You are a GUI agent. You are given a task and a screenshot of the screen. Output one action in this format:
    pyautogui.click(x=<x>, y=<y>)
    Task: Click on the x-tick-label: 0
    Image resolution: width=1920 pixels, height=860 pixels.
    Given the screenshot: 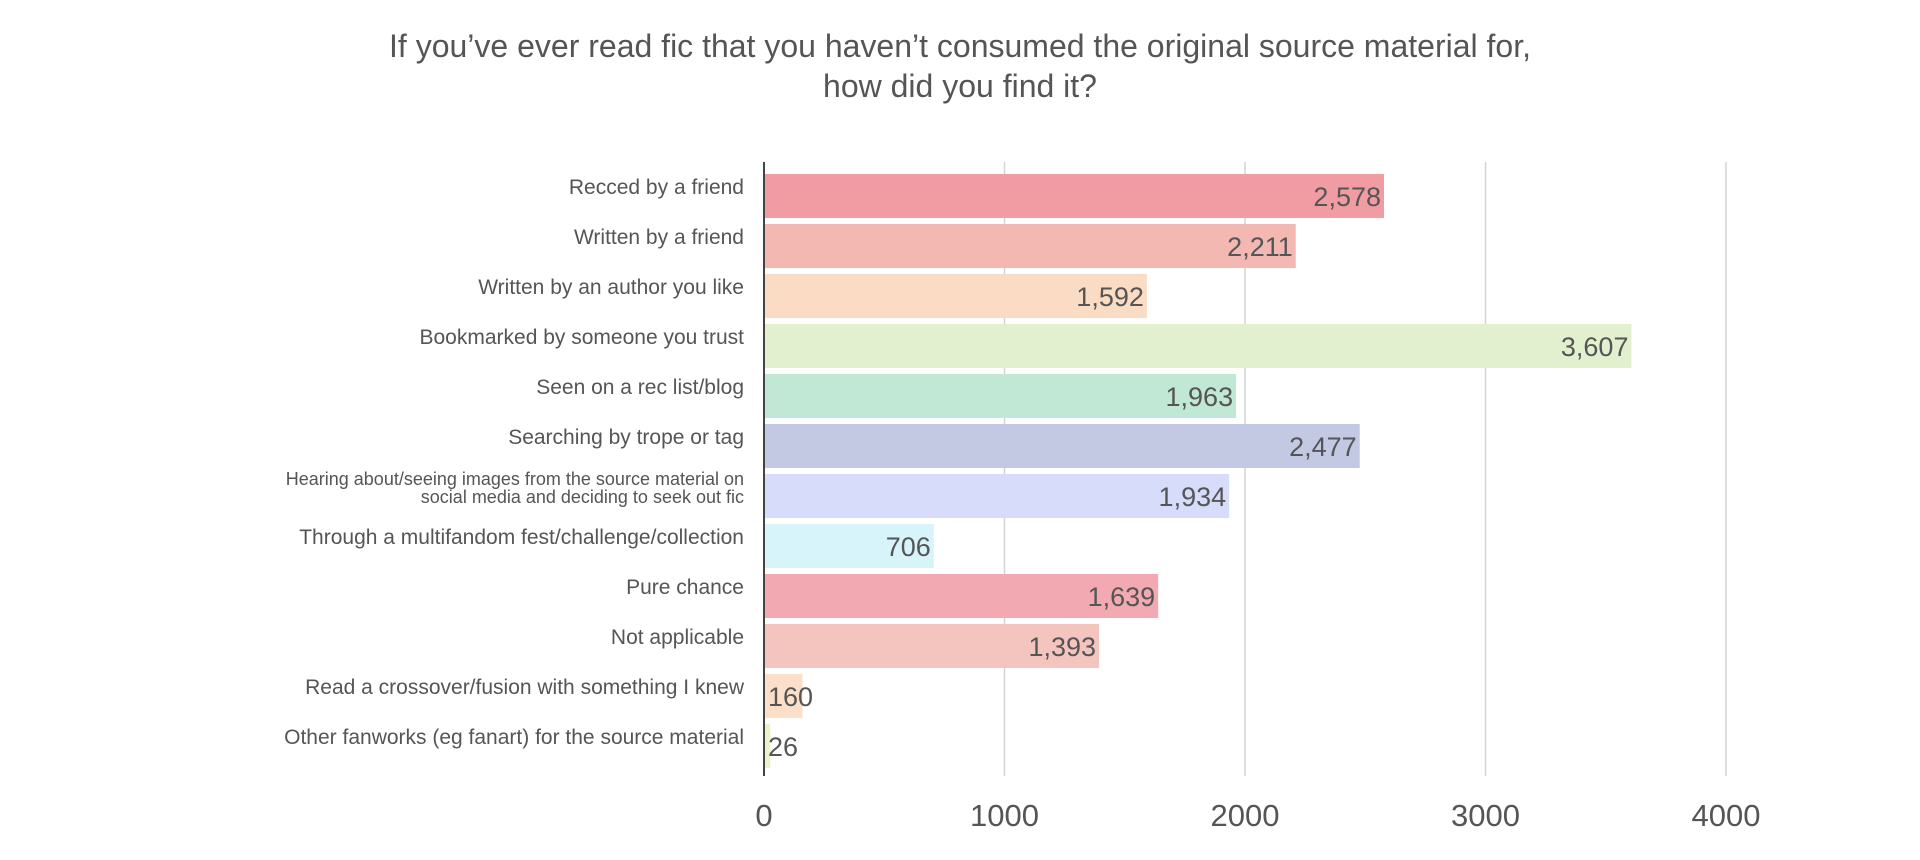 What is the action you would take?
    pyautogui.click(x=763, y=815)
    